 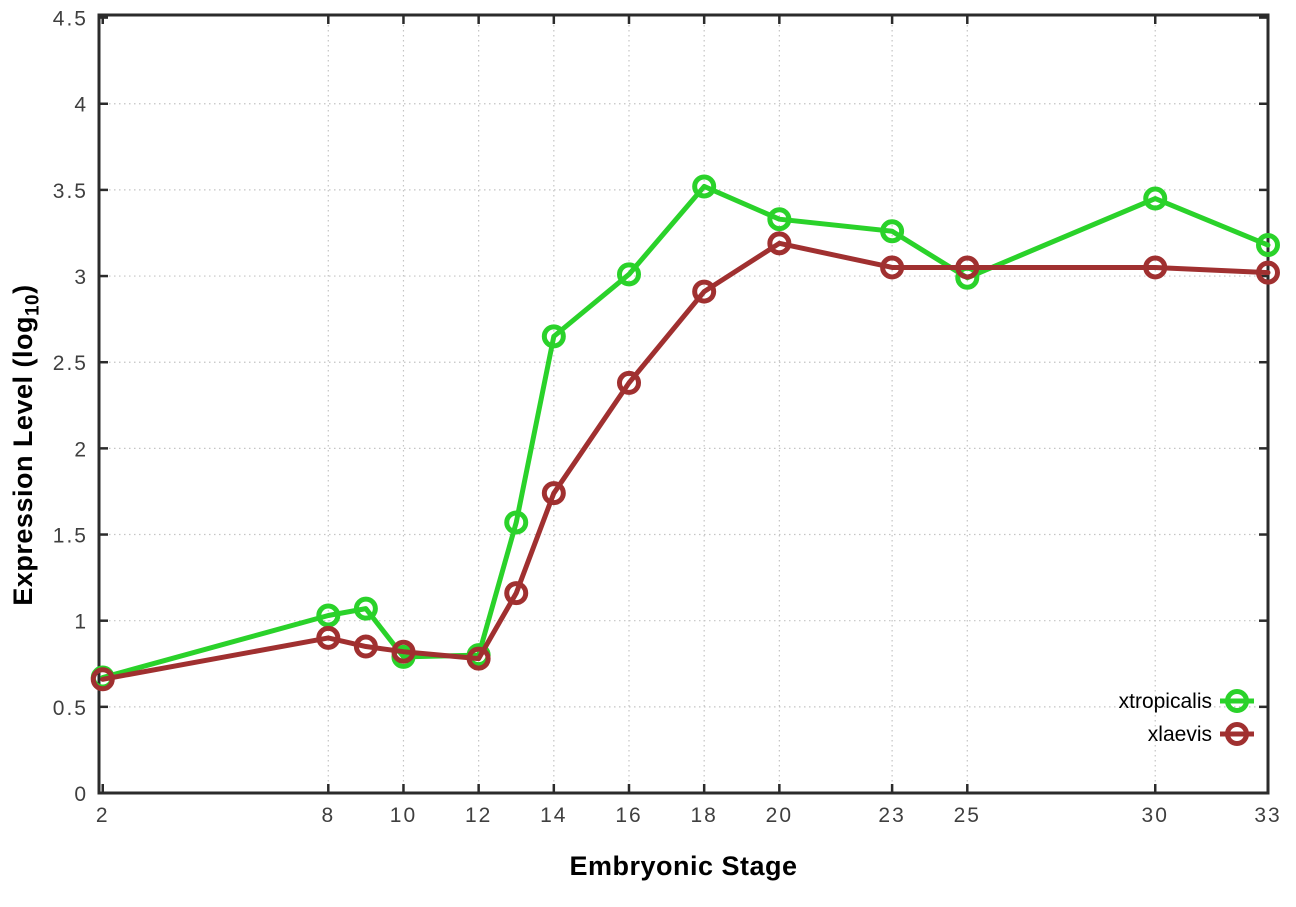 I want to click on legend-marker-xtropicalis, so click(x=1237, y=701).